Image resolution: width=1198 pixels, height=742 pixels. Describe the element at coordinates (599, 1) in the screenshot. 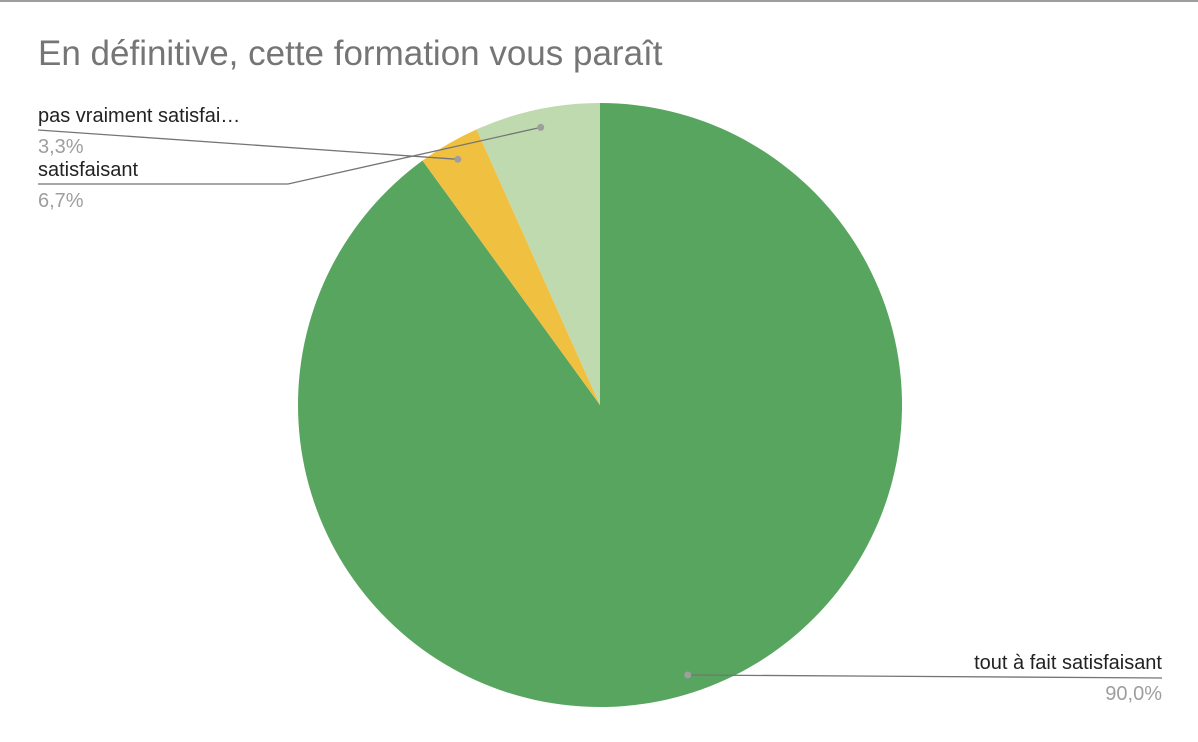

I see `chart-frame-top-border` at that location.